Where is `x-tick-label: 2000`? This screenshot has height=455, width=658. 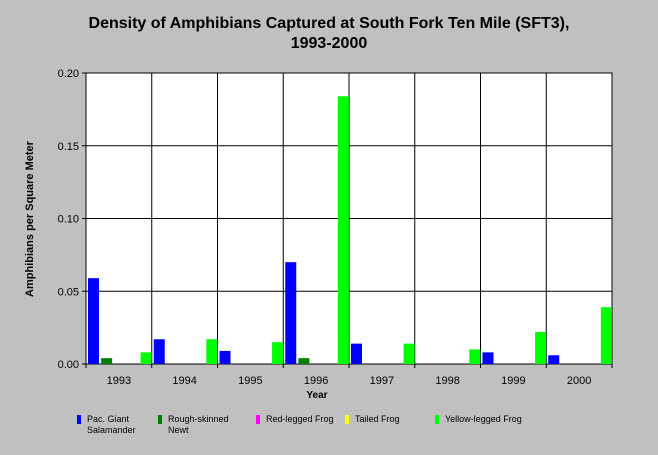 x-tick-label: 2000 is located at coordinates (579, 381).